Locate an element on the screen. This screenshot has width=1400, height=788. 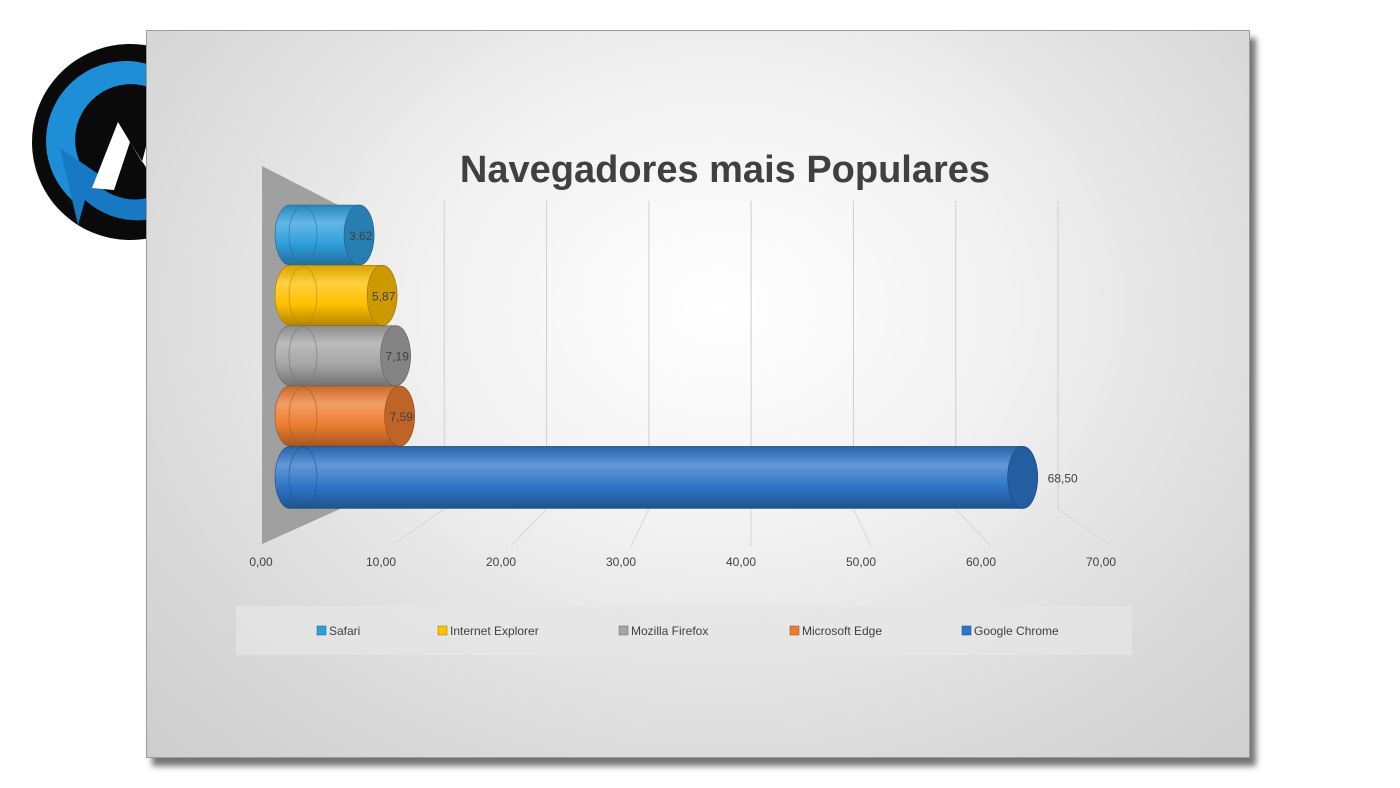
x-tick-label: 10,00 is located at coordinates (381, 562).